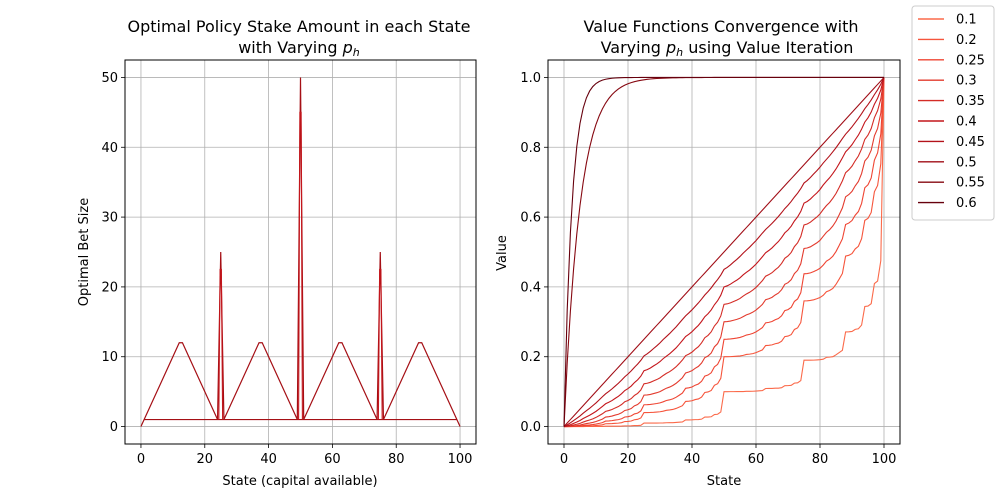 The width and height of the screenshot is (1000, 500). What do you see at coordinates (141, 459) in the screenshot?
I see `left-chart-xtick-label: 0` at bounding box center [141, 459].